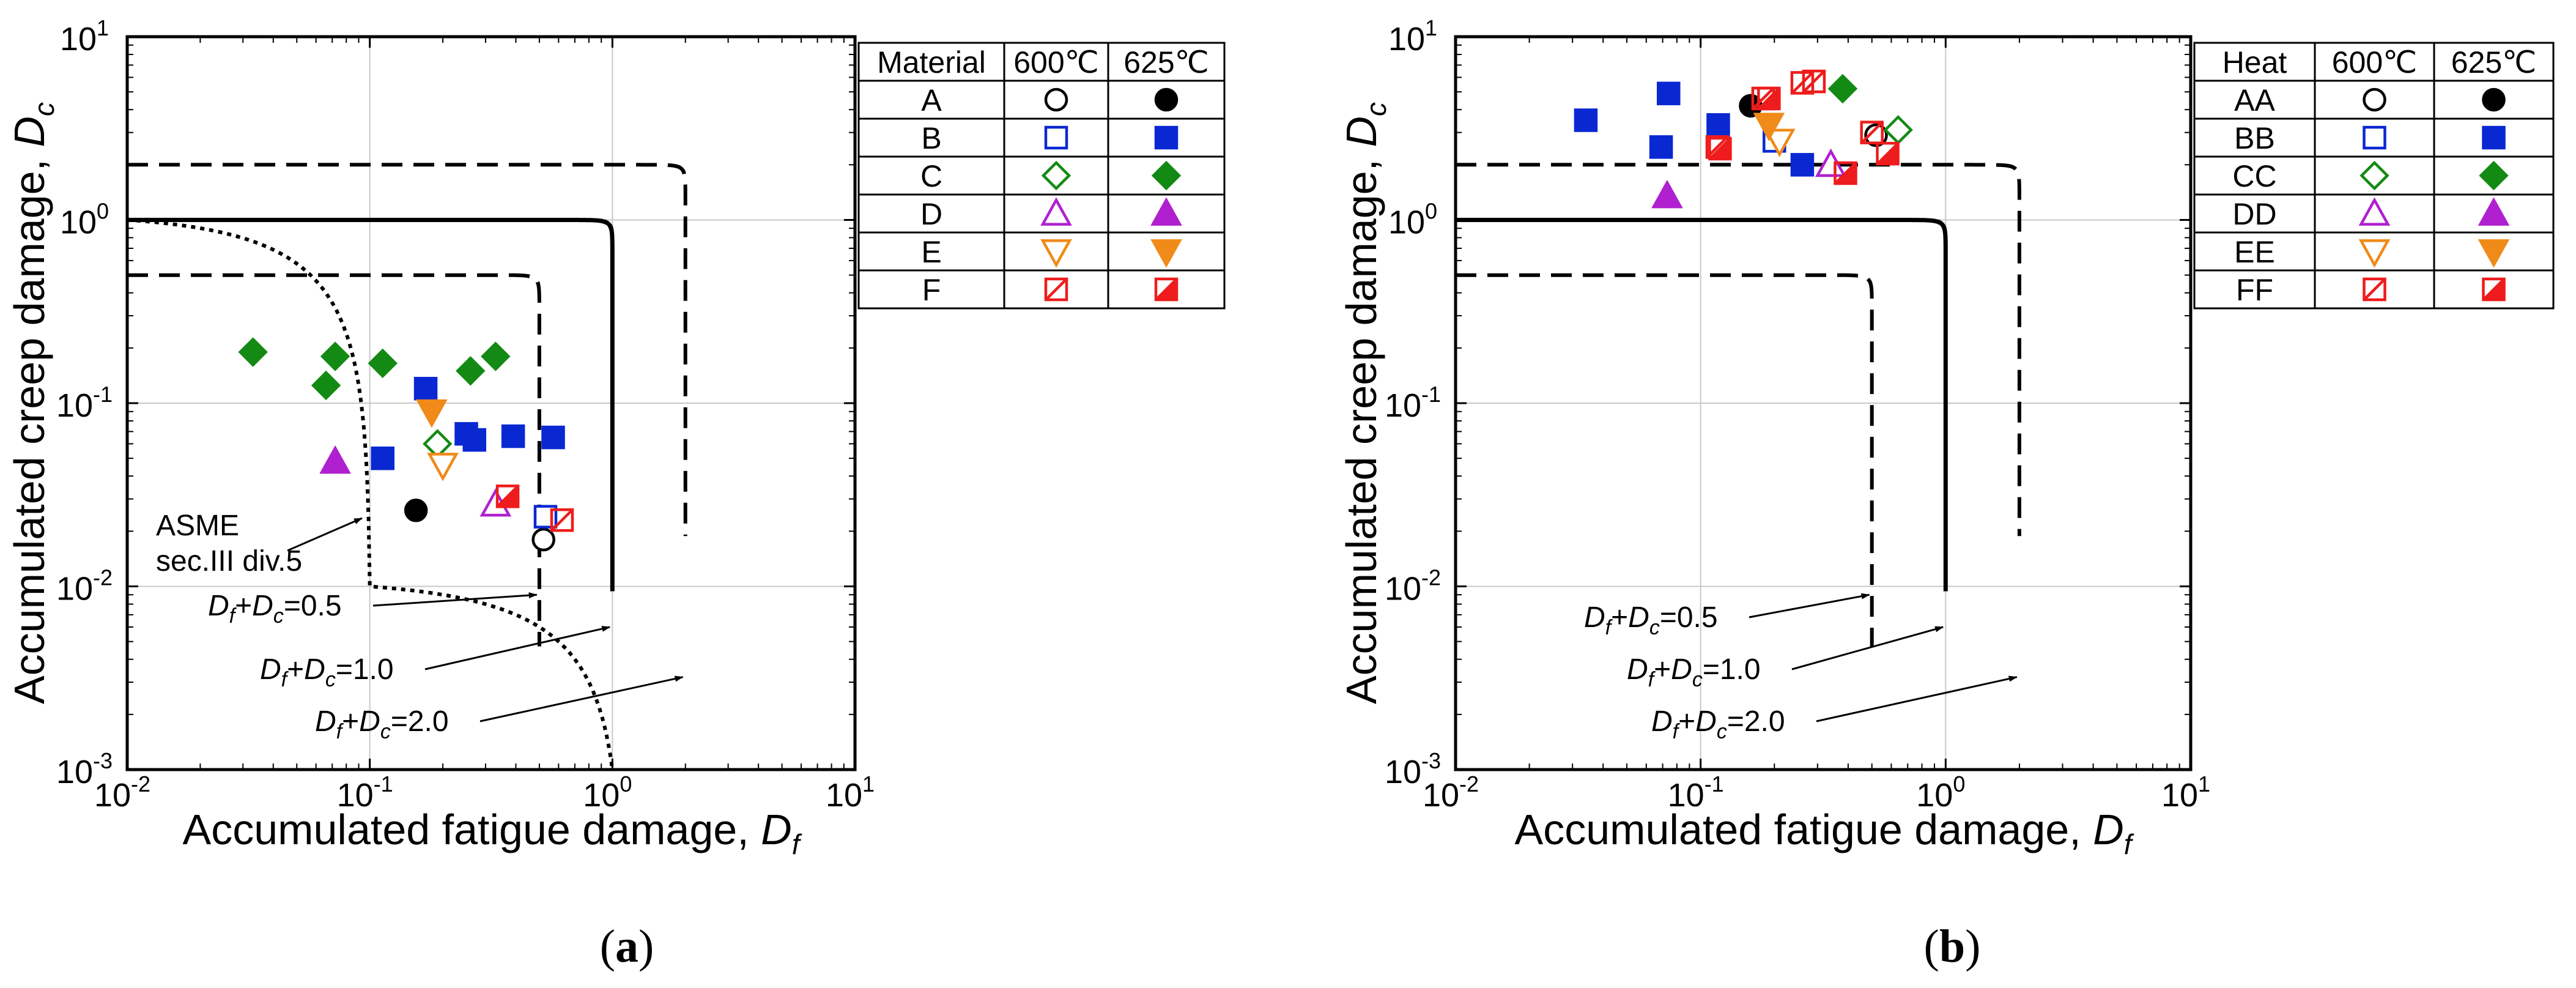 The width and height of the screenshot is (2576, 988). Describe the element at coordinates (84, 220) in the screenshot. I see `y-tick-label: 10⁰` at that location.